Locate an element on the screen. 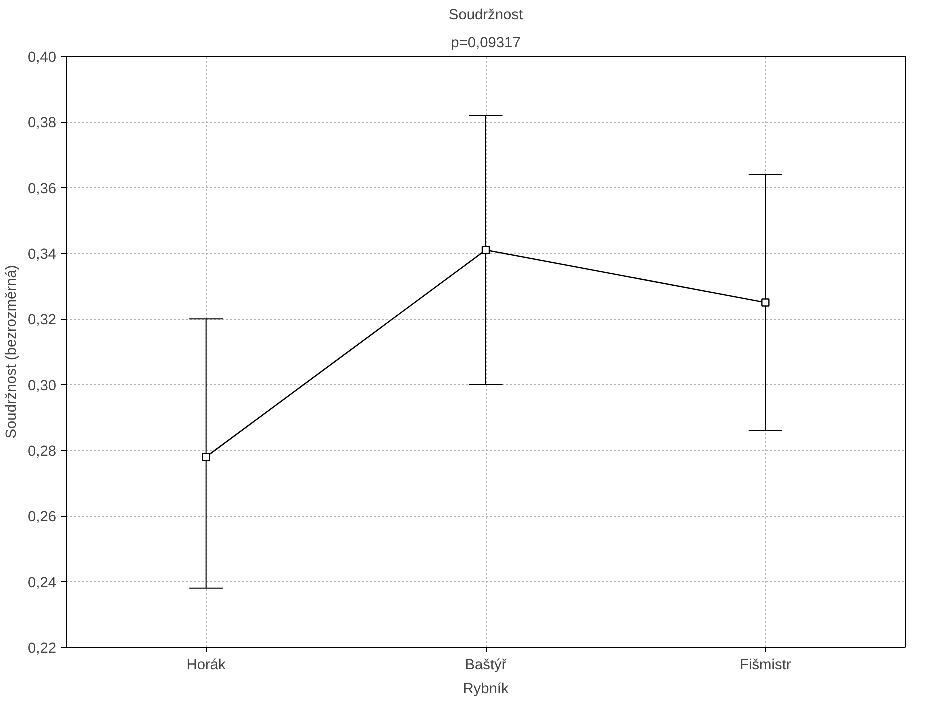 This screenshot has height=704, width=929. chart-title: Soudržnost is located at coordinates (486, 16).